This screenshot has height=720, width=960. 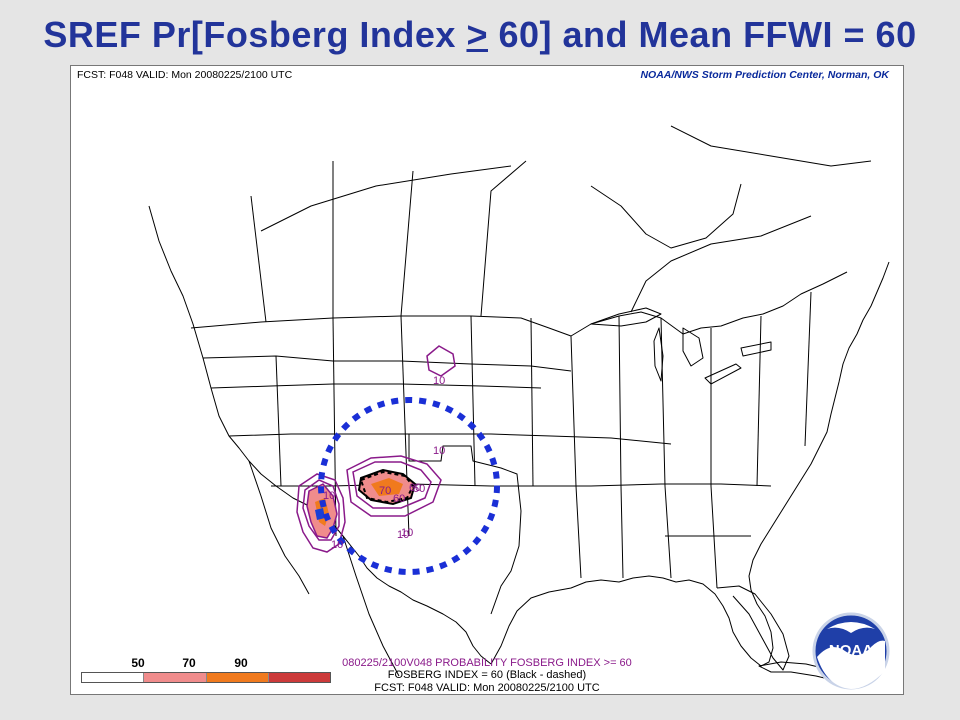 I want to click on blue-patch, so click(x=320, y=514).